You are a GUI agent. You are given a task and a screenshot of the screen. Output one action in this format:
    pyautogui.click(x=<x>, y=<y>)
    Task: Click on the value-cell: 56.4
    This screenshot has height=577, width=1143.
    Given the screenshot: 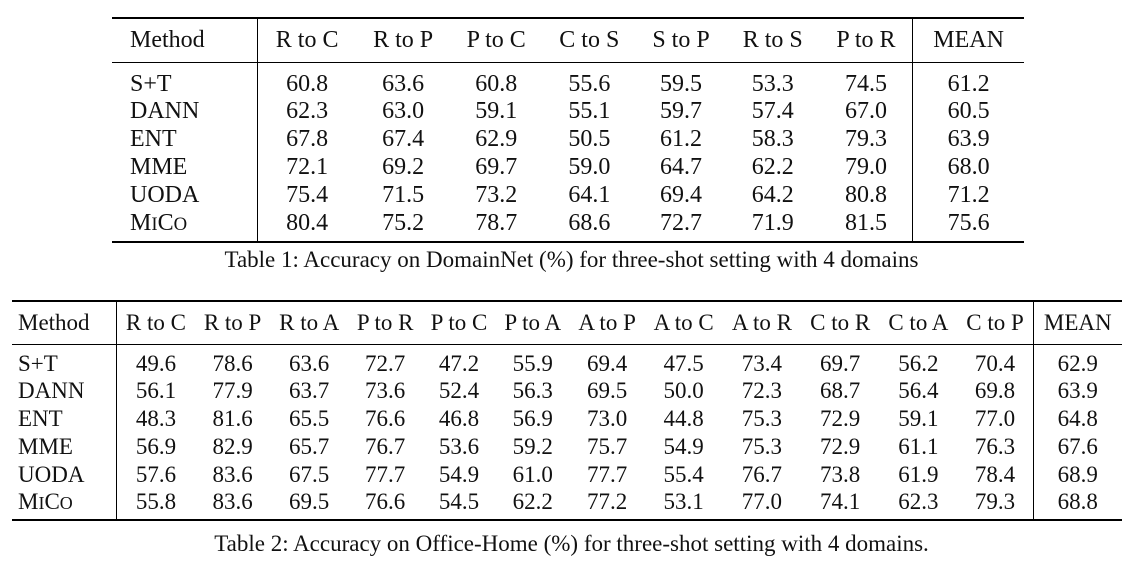 What is the action you would take?
    pyautogui.click(x=918, y=390)
    